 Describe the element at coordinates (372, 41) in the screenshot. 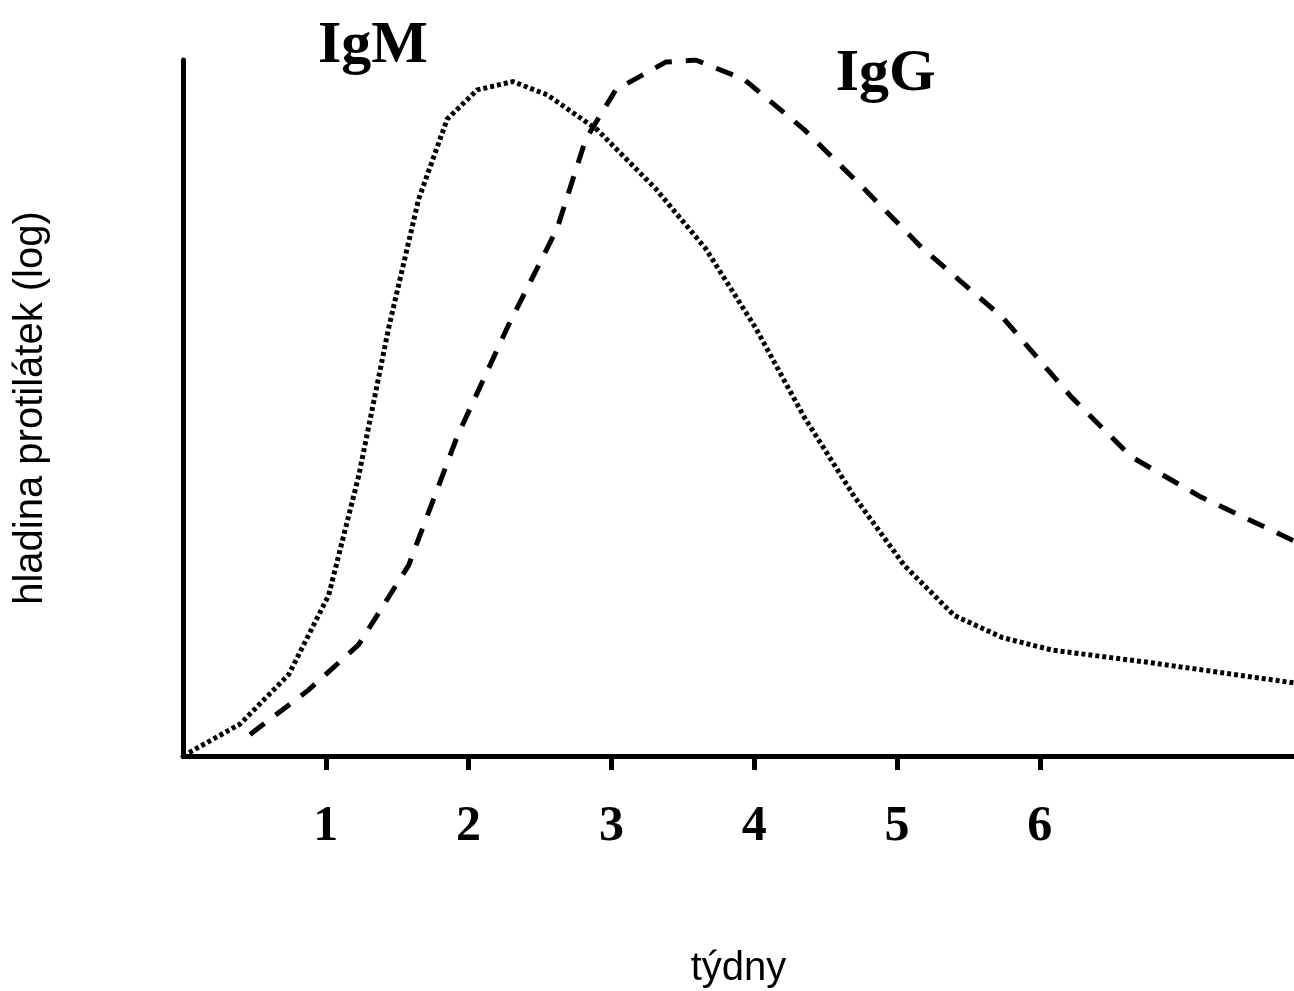

I see `series-label: IgM` at that location.